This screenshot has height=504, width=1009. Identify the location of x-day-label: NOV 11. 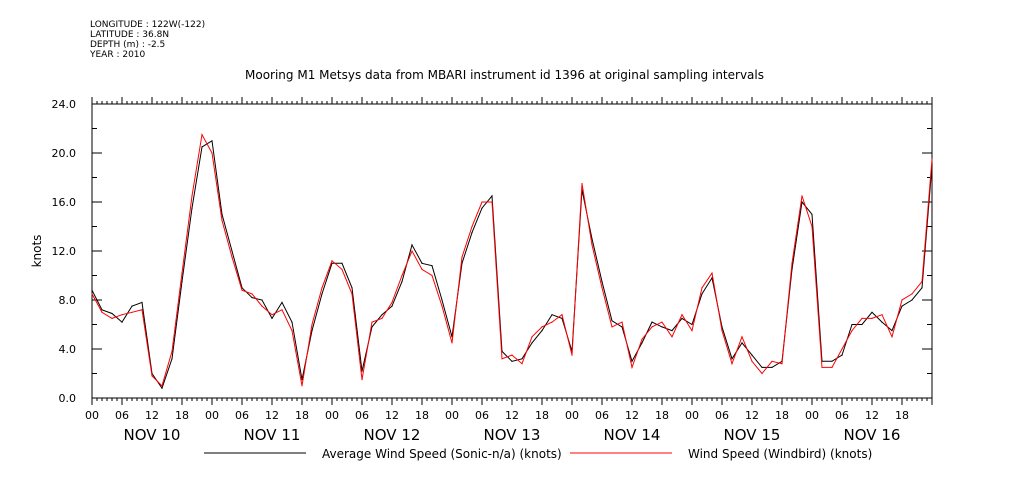
(272, 435).